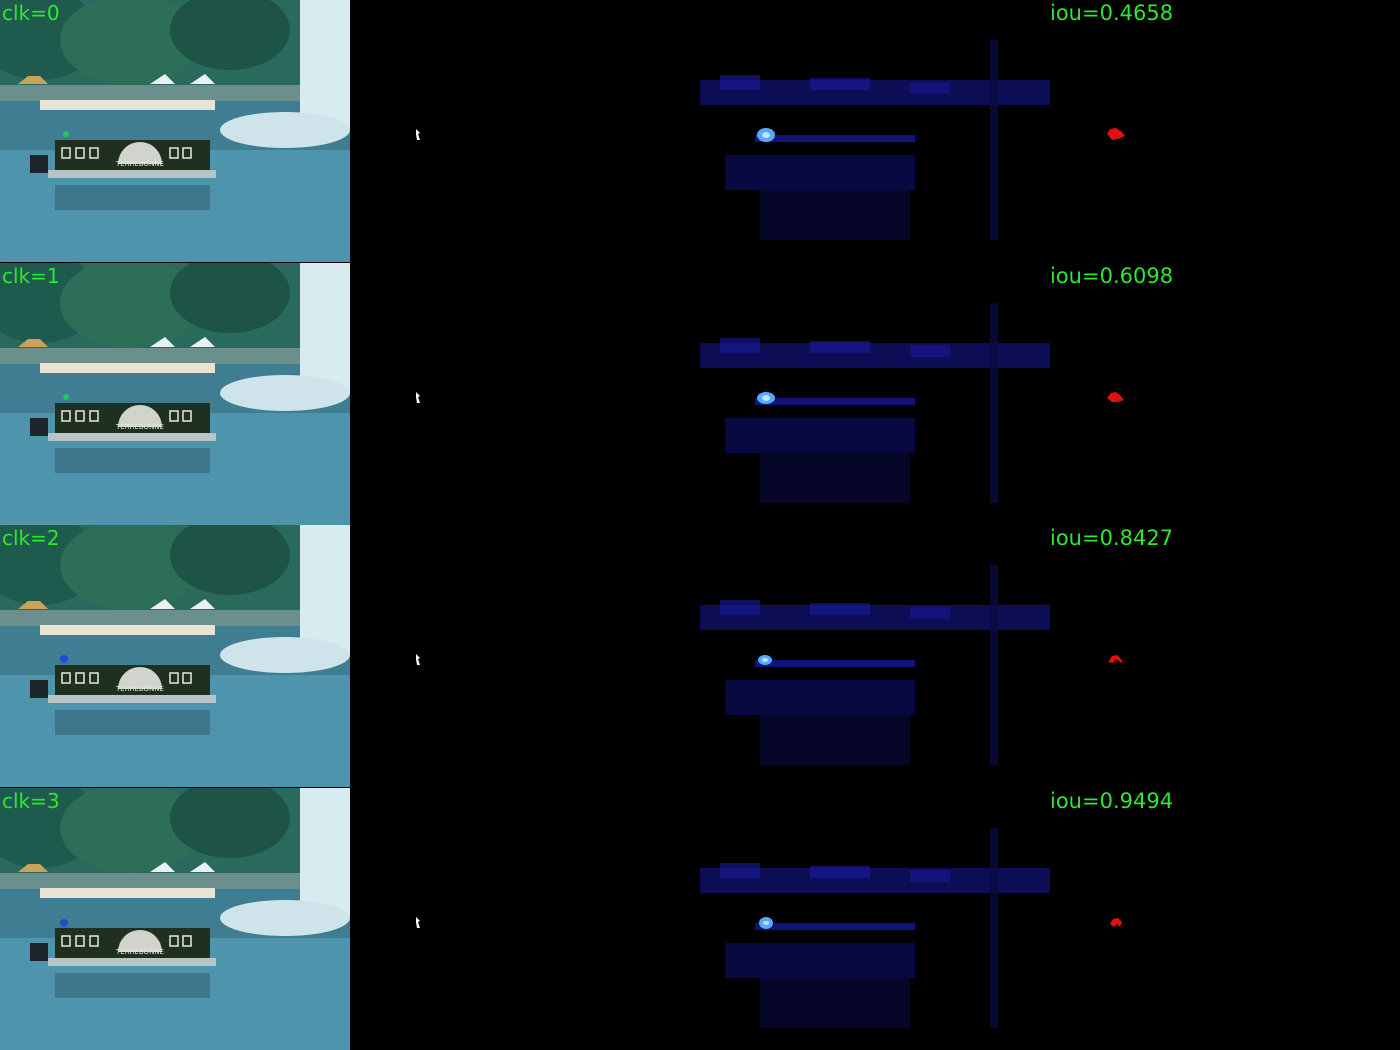 The image size is (1400, 1050). I want to click on mask-cell: iou=0.6098, so click(1225, 393).